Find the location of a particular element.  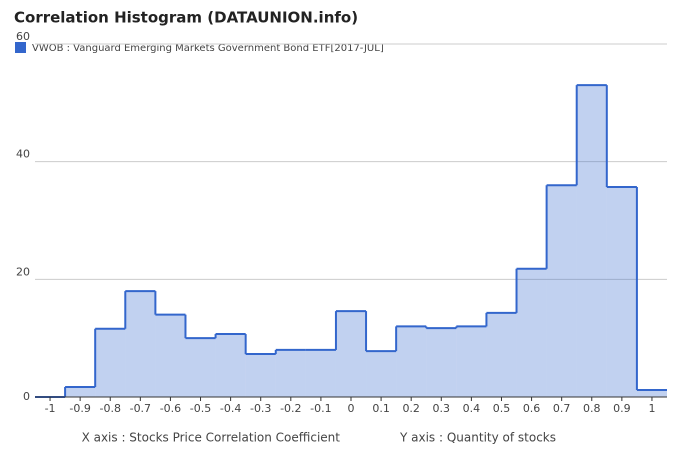

y-axis-title: Y axis : Quantity of stocks is located at coordinates (477, 438).